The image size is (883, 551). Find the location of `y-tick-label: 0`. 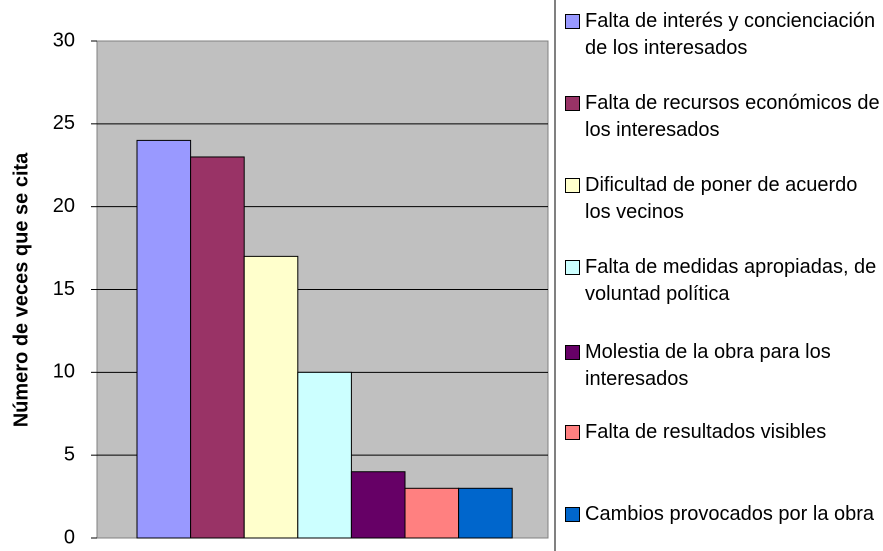

y-tick-label: 0 is located at coordinates (69, 537).